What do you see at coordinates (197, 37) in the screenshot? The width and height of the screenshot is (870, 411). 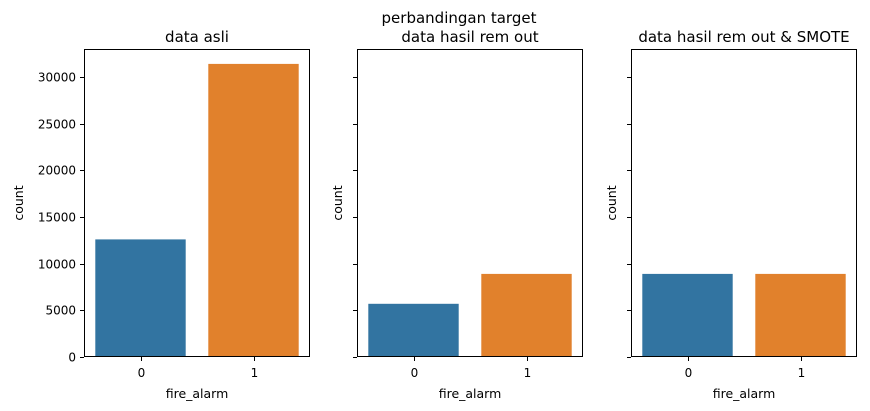 I see `panel-title: data asli` at bounding box center [197, 37].